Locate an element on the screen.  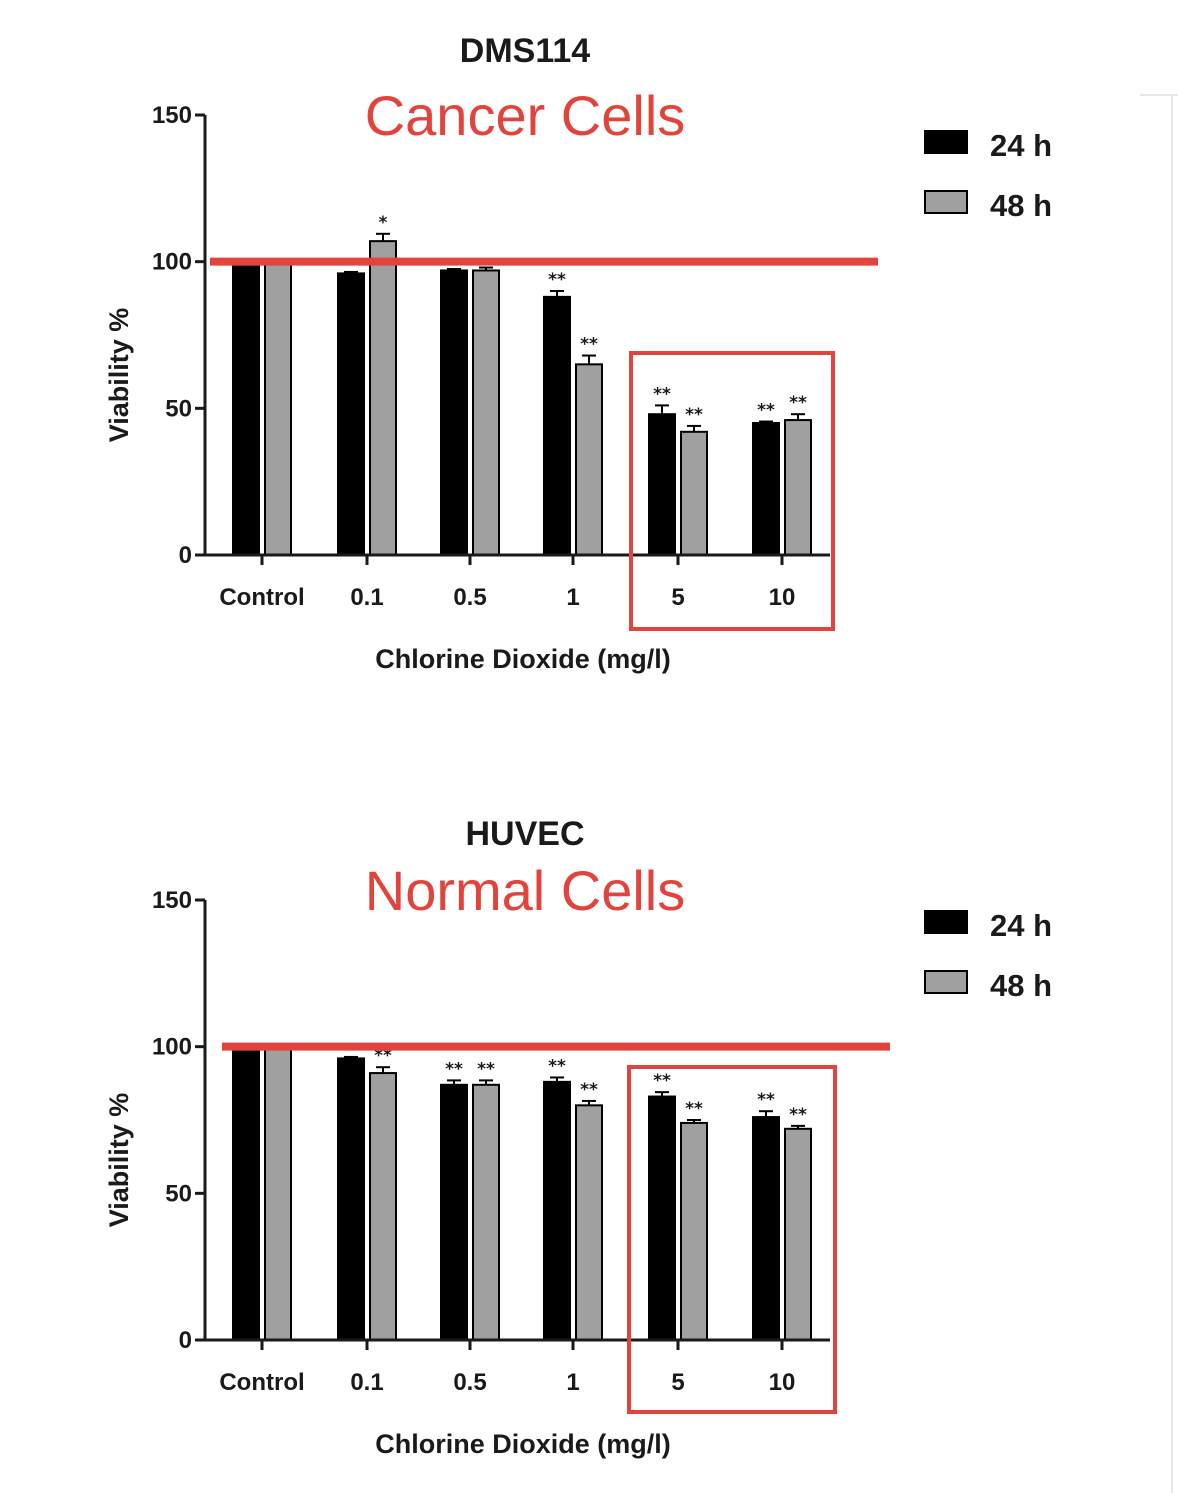
chart-title: HUVEC is located at coordinates (524, 834).